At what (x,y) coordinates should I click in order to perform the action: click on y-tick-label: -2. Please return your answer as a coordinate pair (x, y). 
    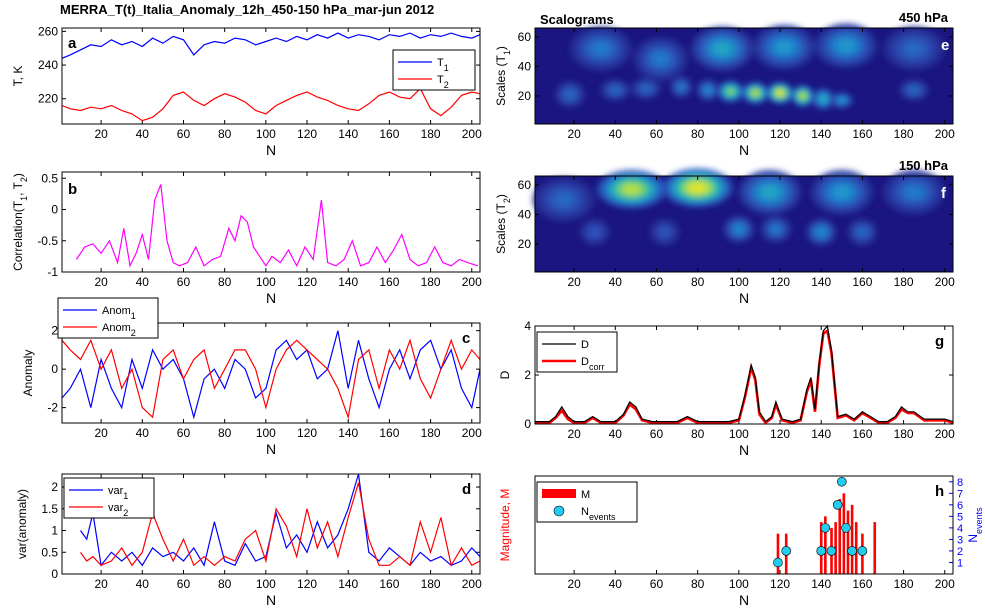
    Looking at the image, I should click on (52, 408).